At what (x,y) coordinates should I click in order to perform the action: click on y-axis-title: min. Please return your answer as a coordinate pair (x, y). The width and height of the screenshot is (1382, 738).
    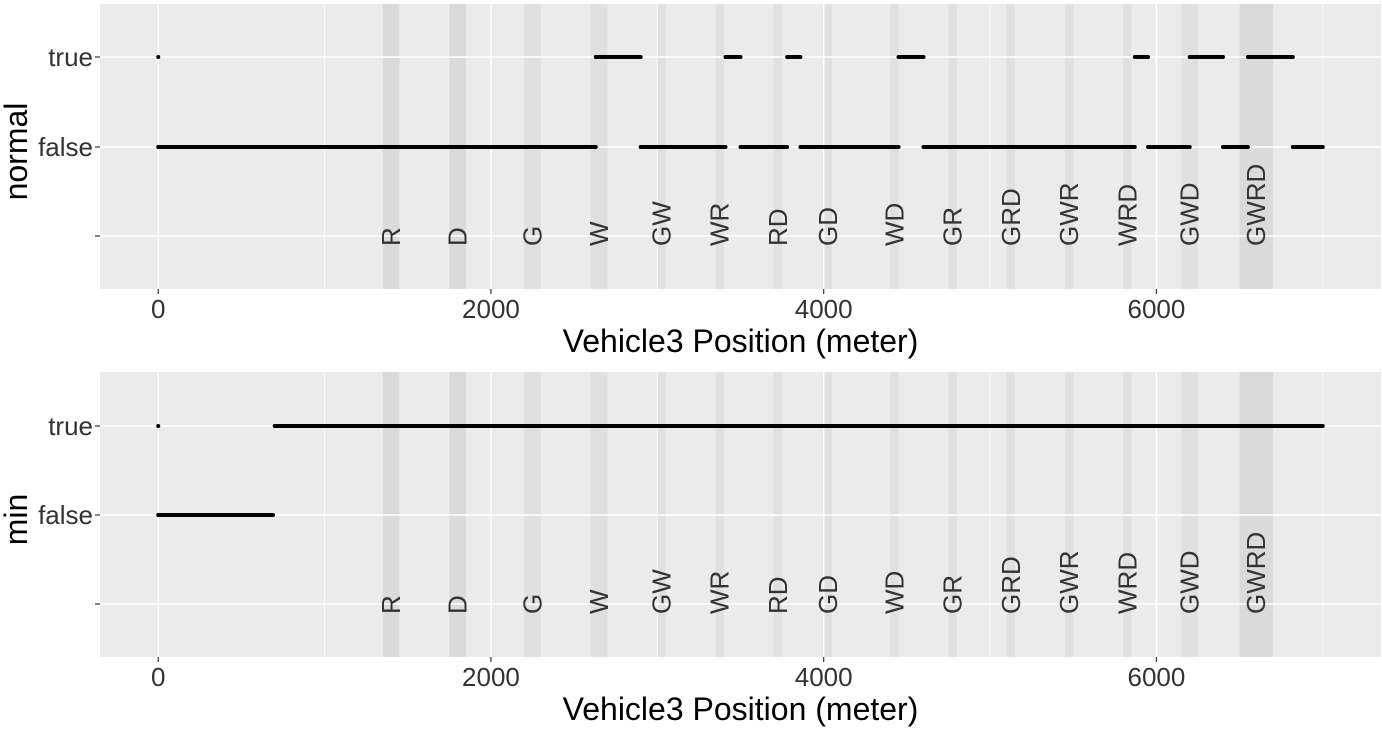
    Looking at the image, I should click on (17, 520).